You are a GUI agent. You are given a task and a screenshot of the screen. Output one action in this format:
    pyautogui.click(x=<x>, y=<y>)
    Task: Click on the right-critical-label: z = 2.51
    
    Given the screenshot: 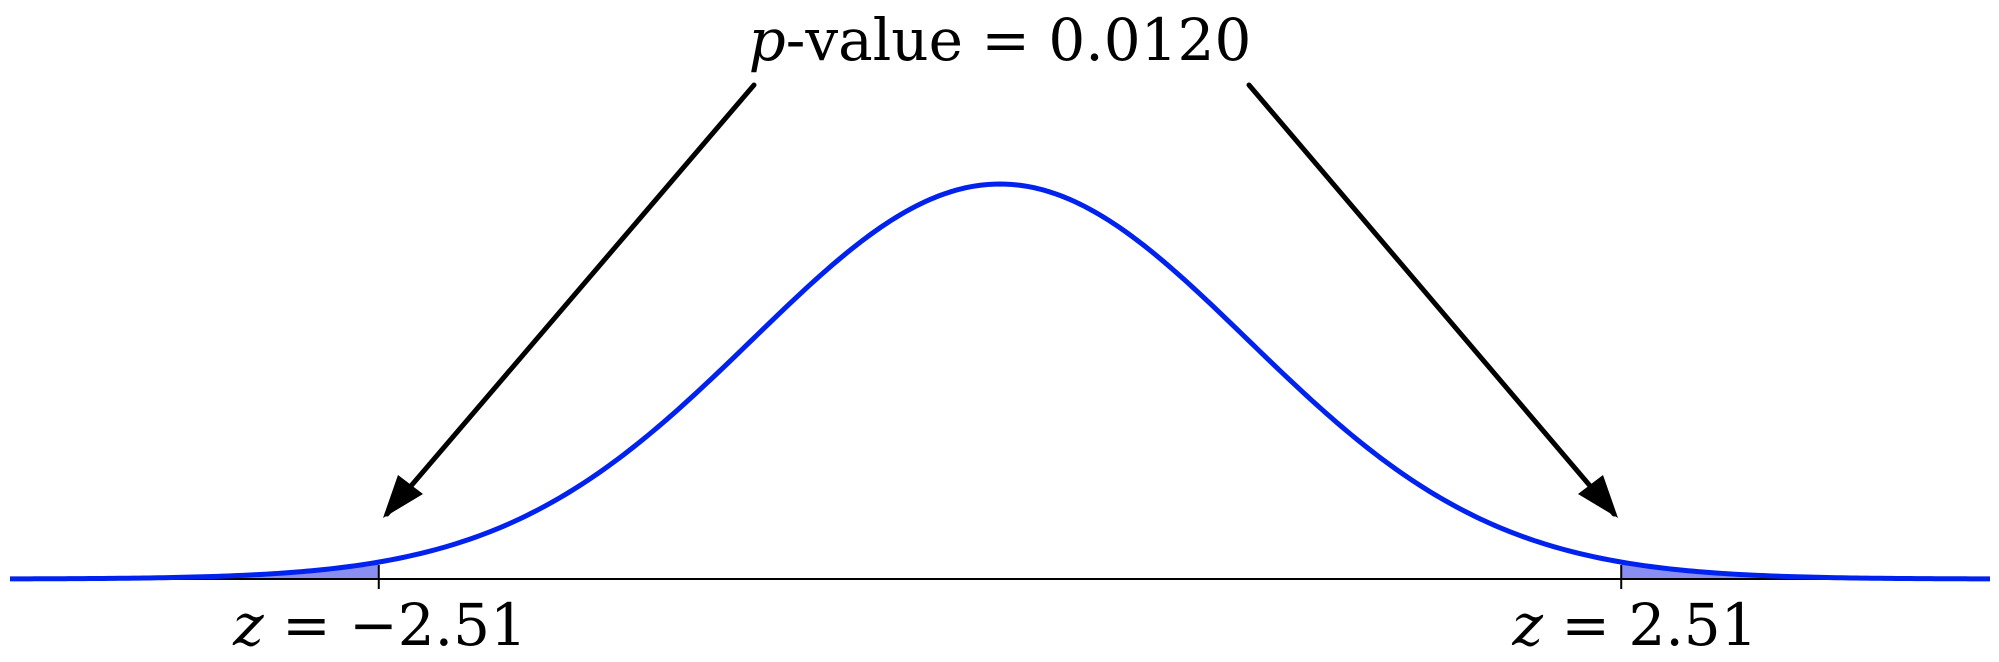 What is the action you would take?
    pyautogui.click(x=1634, y=625)
    